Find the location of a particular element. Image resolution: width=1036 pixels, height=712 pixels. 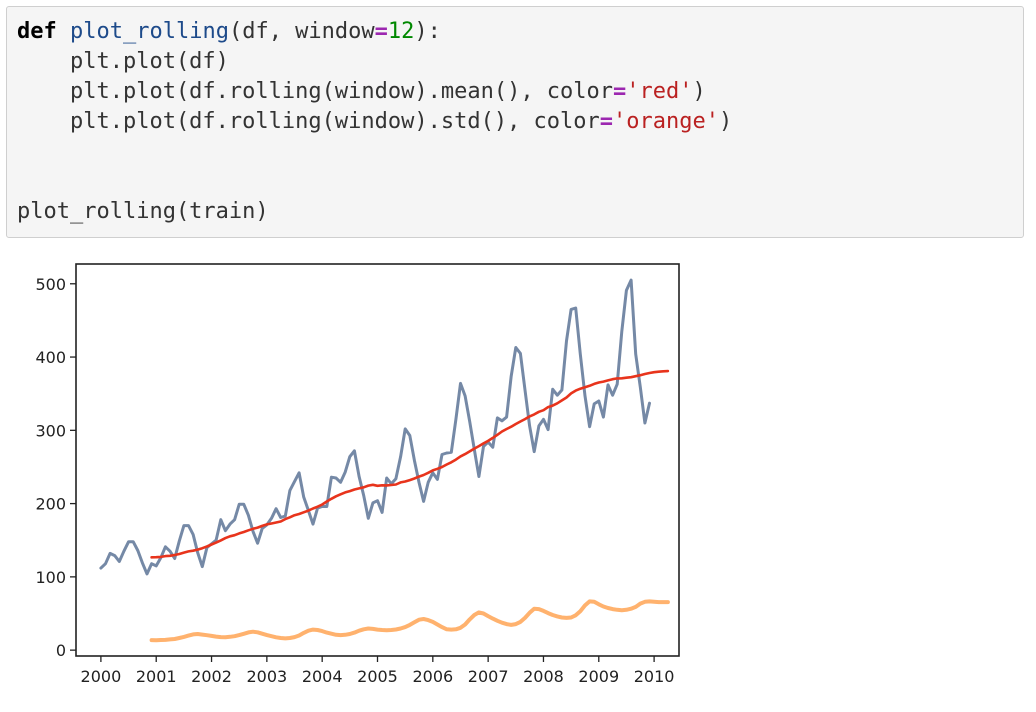

y-tick-label: 500 is located at coordinates (50, 284).